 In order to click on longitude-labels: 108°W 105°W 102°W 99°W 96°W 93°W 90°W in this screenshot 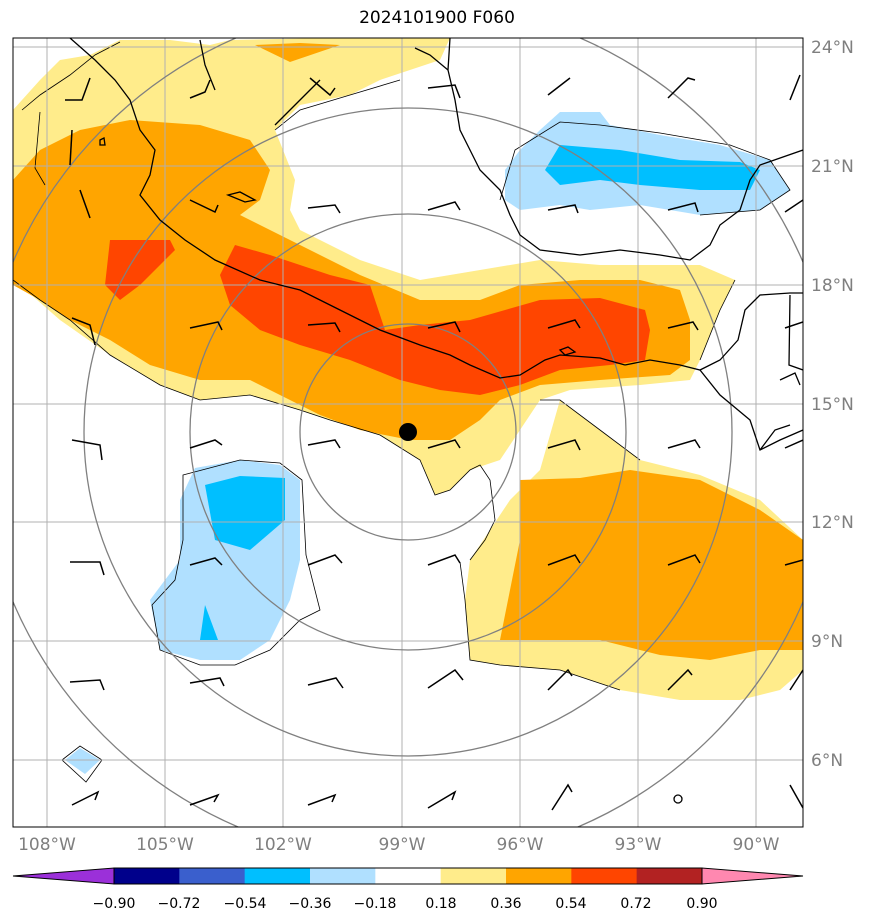, I will do `click(399, 845)`.